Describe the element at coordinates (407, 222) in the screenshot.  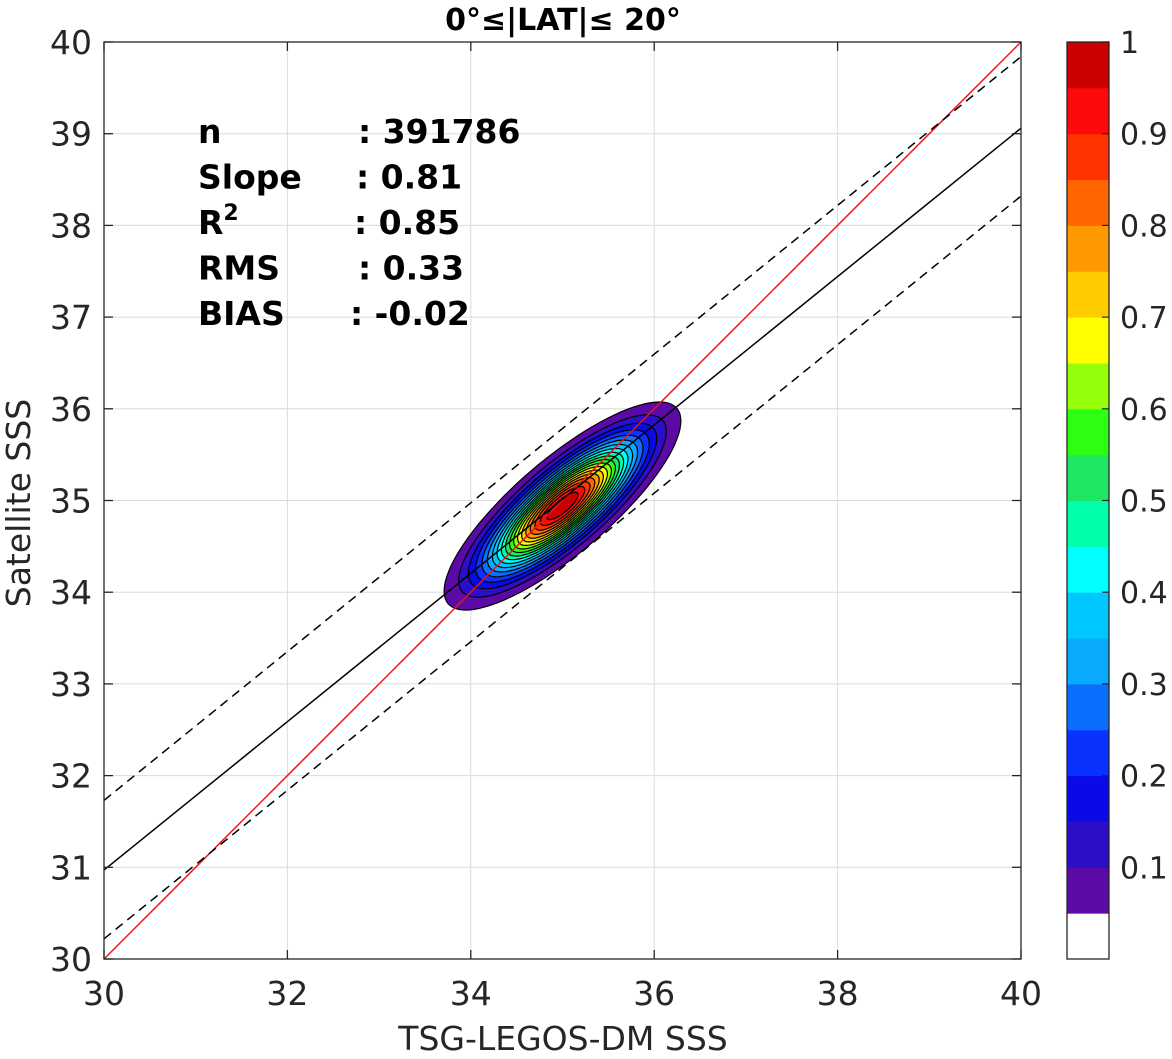
I see `stat-value-r: : 0.85` at that location.